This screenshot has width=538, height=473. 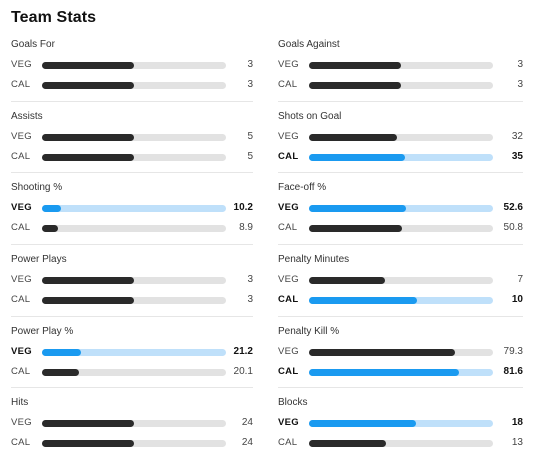 I want to click on stat-group: Hits VEG 24 CAL 24, so click(x=132, y=424).